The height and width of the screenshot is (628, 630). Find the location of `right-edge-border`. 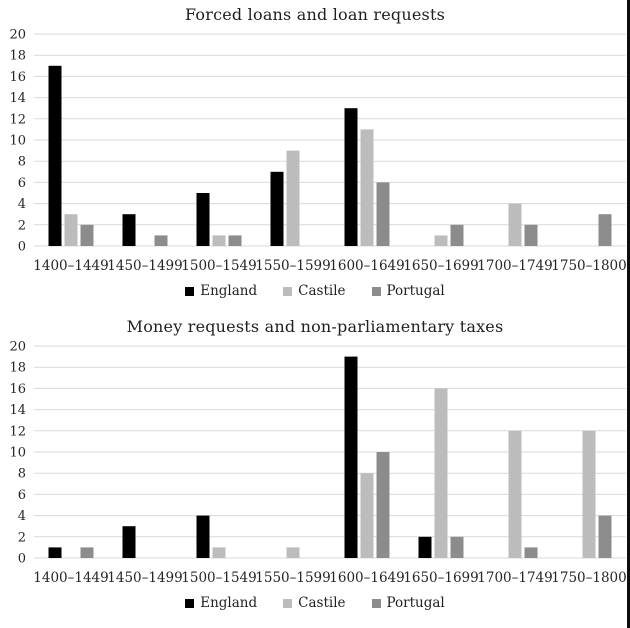

right-edge-border is located at coordinates (628, 314).